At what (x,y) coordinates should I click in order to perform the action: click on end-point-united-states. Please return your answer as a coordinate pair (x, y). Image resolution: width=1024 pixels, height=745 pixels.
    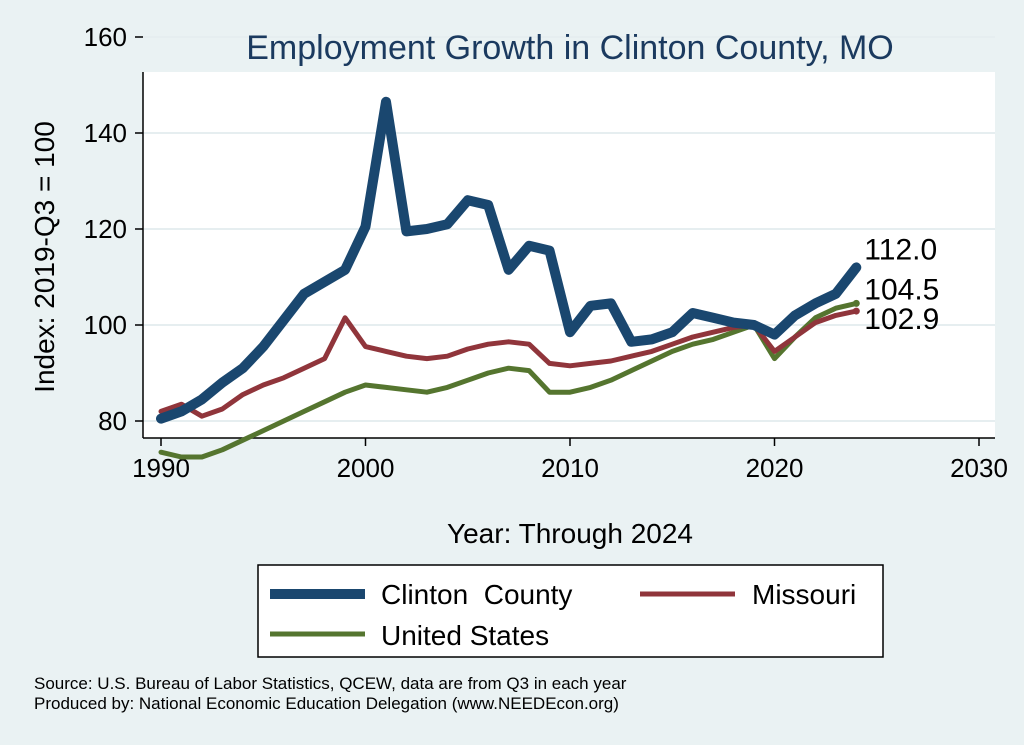
    Looking at the image, I should click on (856, 303).